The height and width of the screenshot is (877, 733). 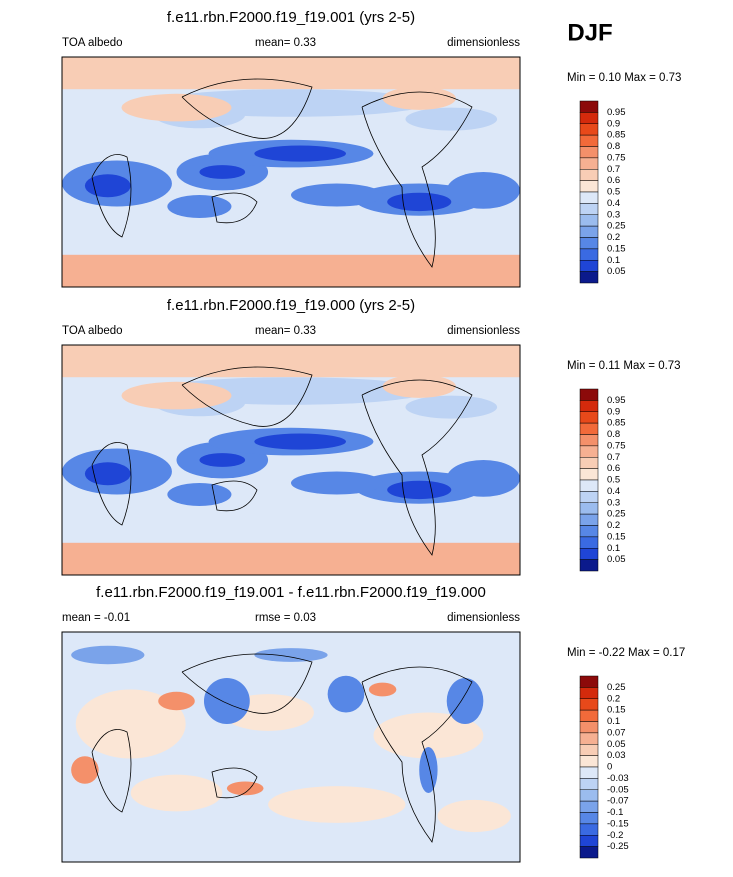 I want to click on min-max: Min = 0.10 Max = 0.73, so click(x=624, y=78).